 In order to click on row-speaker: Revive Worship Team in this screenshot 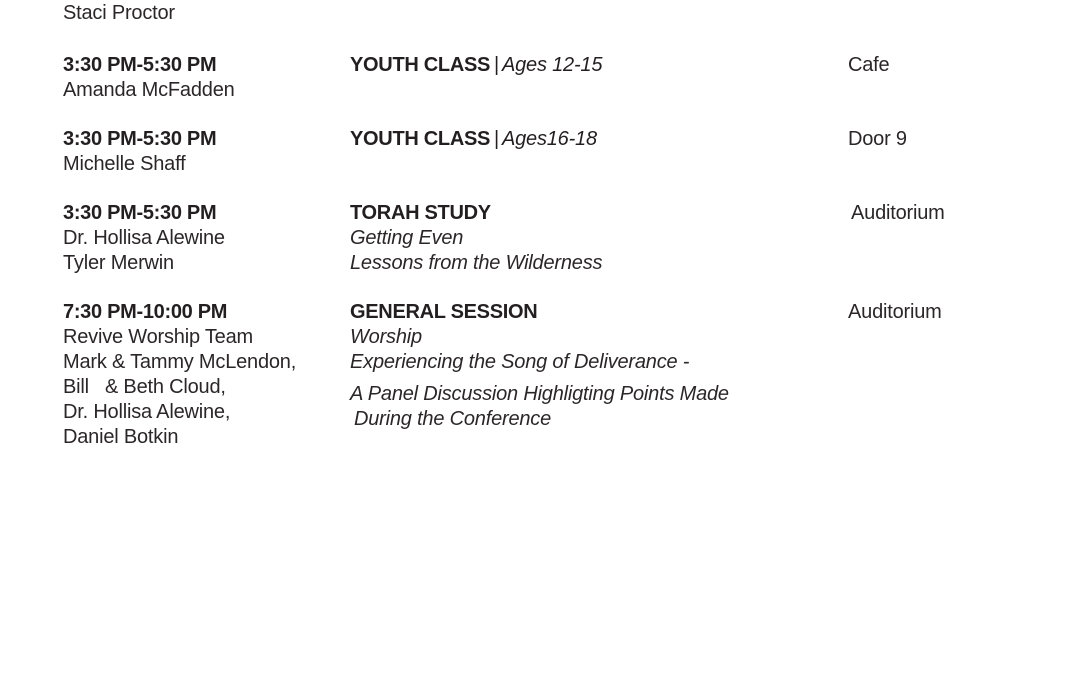, I will do `click(158, 337)`.